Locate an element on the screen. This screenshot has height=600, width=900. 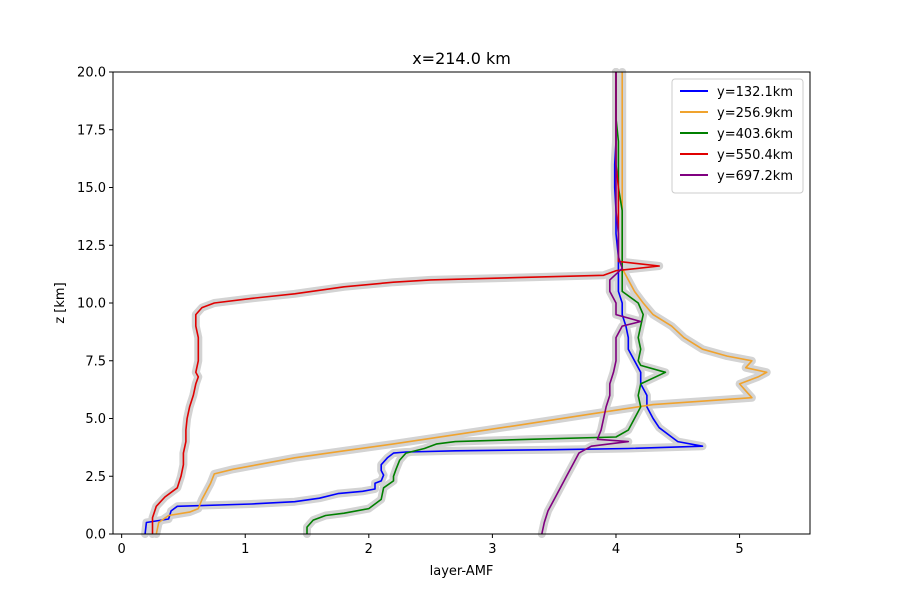
x-tick-label: 3 is located at coordinates (492, 549).